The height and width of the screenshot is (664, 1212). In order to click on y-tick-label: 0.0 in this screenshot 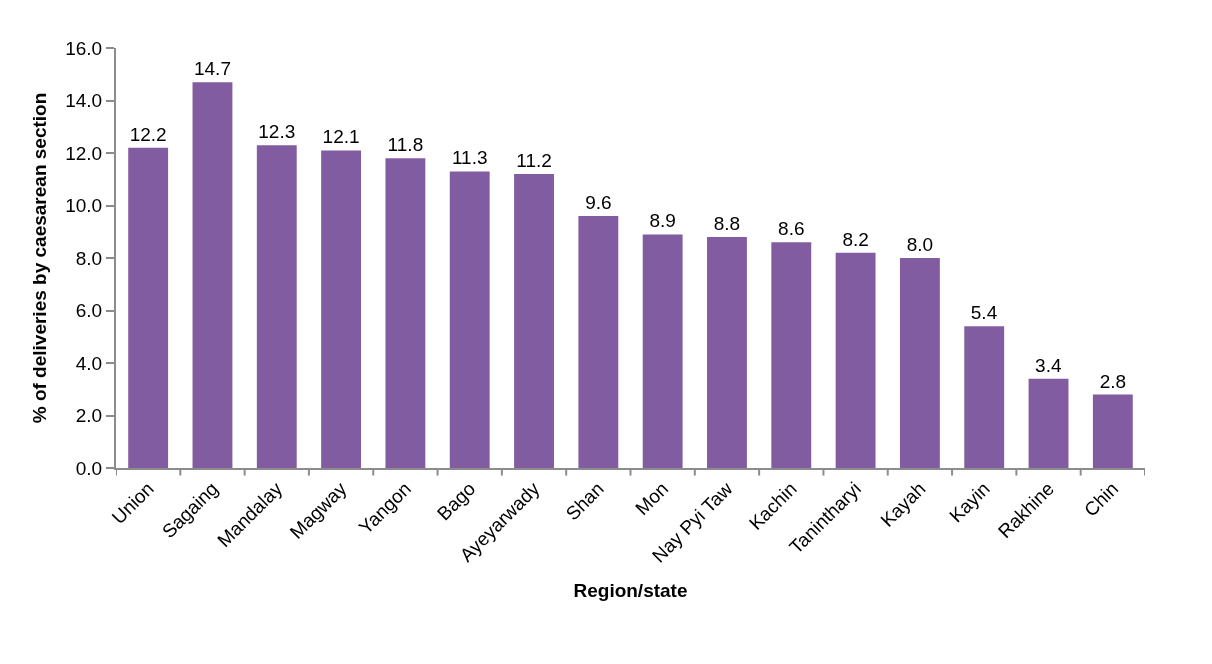, I will do `click(89, 468)`.